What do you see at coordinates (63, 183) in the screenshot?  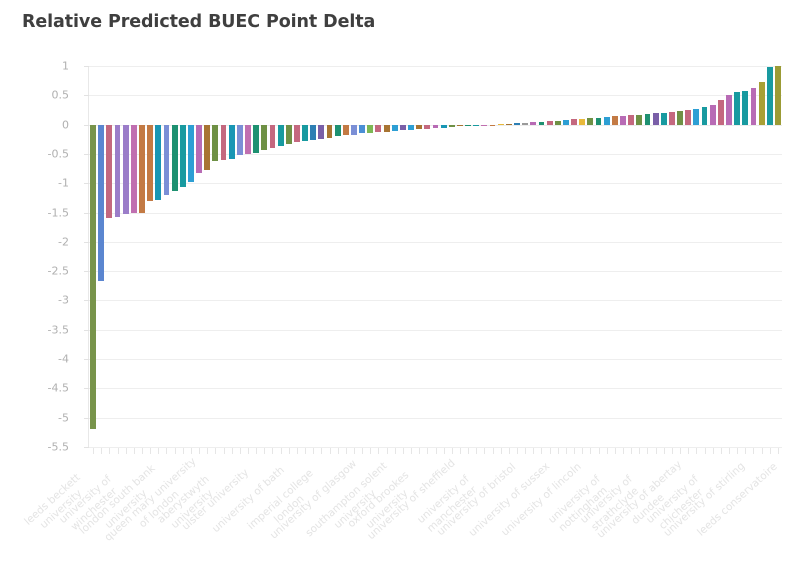 I see `y-axis-tick-label: -1` at bounding box center [63, 183].